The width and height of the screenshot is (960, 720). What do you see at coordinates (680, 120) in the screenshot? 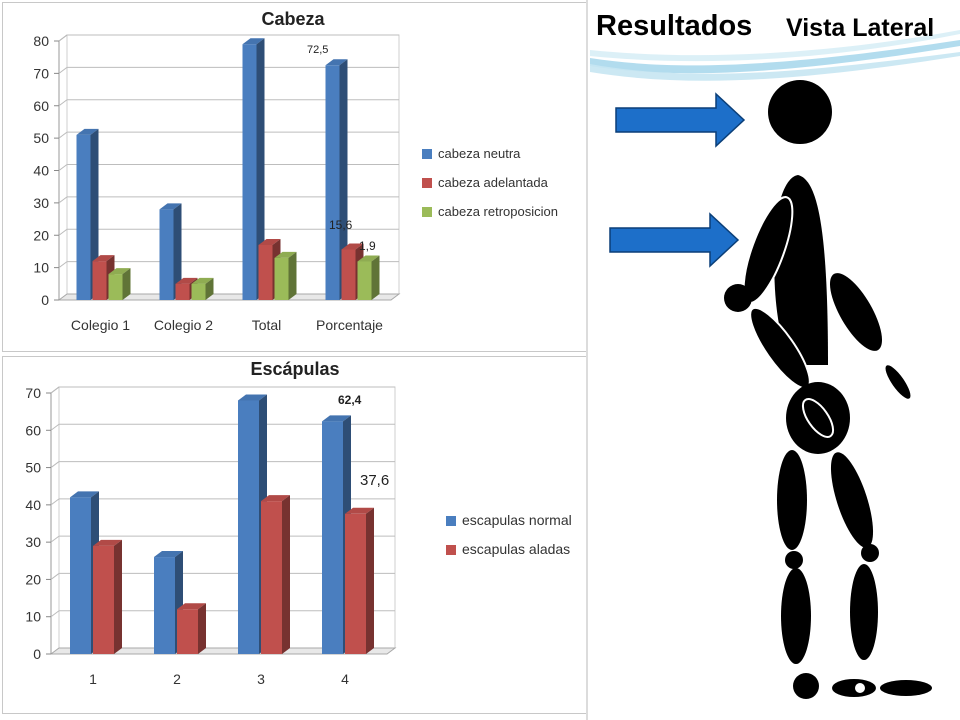
I see `arrow-head-icon` at bounding box center [680, 120].